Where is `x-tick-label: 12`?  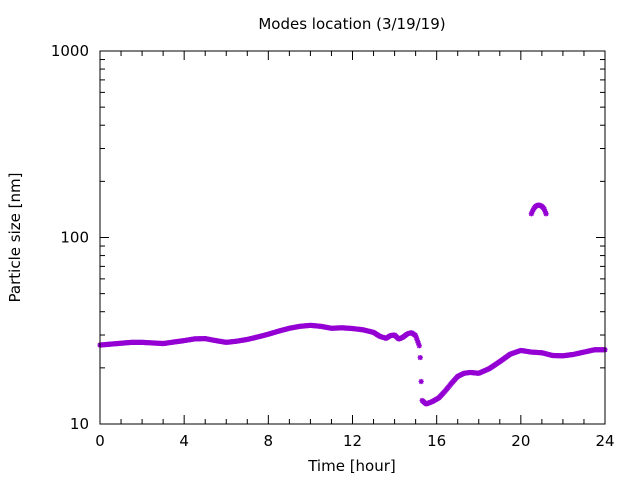
x-tick-label: 12 is located at coordinates (352, 441).